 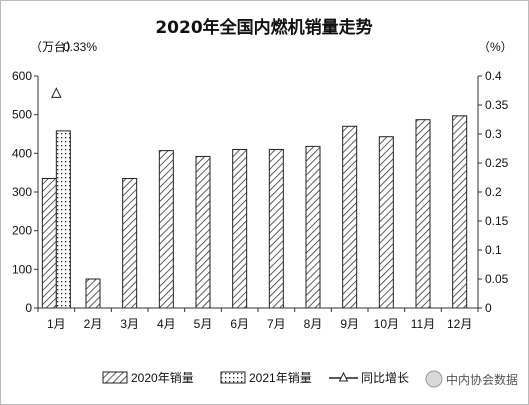 I want to click on left-tick-label: 100, so click(x=22, y=269).